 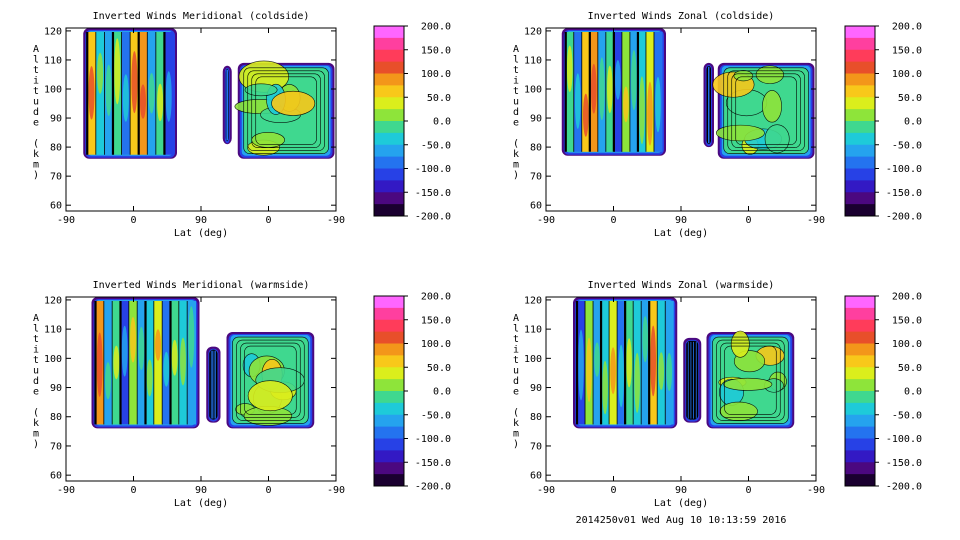 What do you see at coordinates (201, 285) in the screenshot?
I see `chart-title: Inverted Winds Meridional (warmside)` at bounding box center [201, 285].